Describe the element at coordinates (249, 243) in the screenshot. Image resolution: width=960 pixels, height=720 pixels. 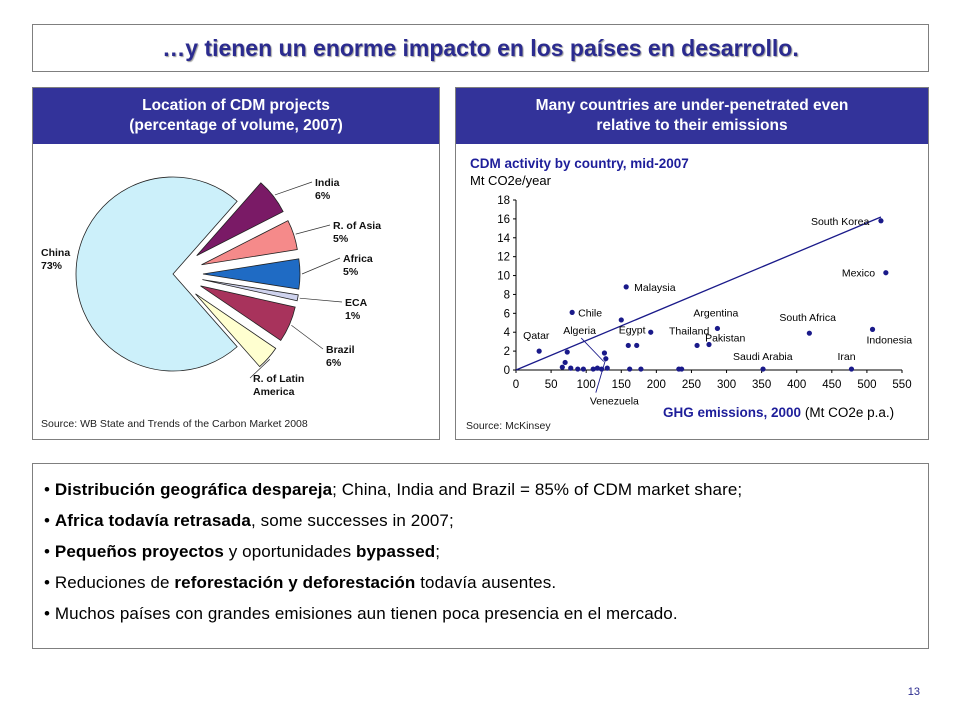
I see `pie-slice-r-of-asia` at that location.